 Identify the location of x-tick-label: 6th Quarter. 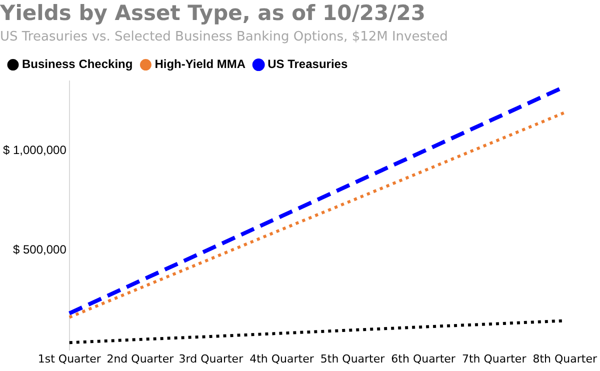
(423, 359).